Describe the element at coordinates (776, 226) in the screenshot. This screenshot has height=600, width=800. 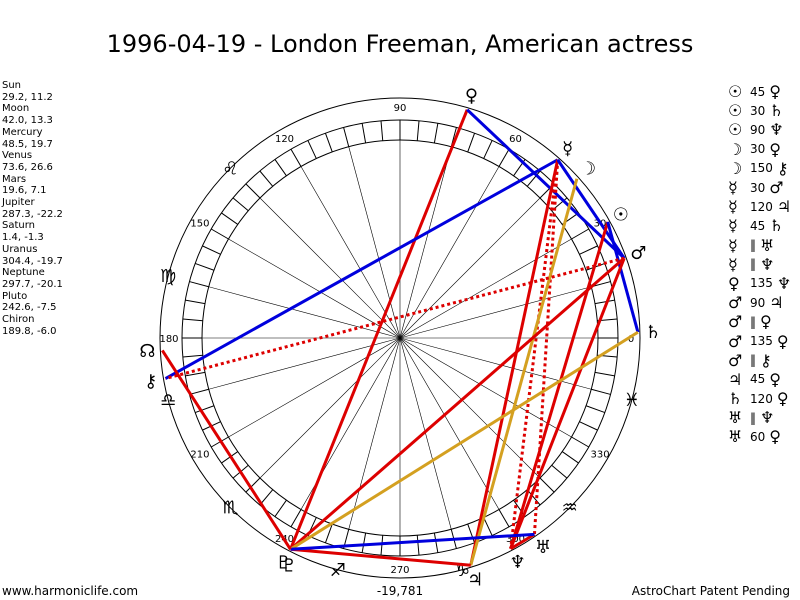
I see `aspect-planet-b-glyph: ♄` at that location.